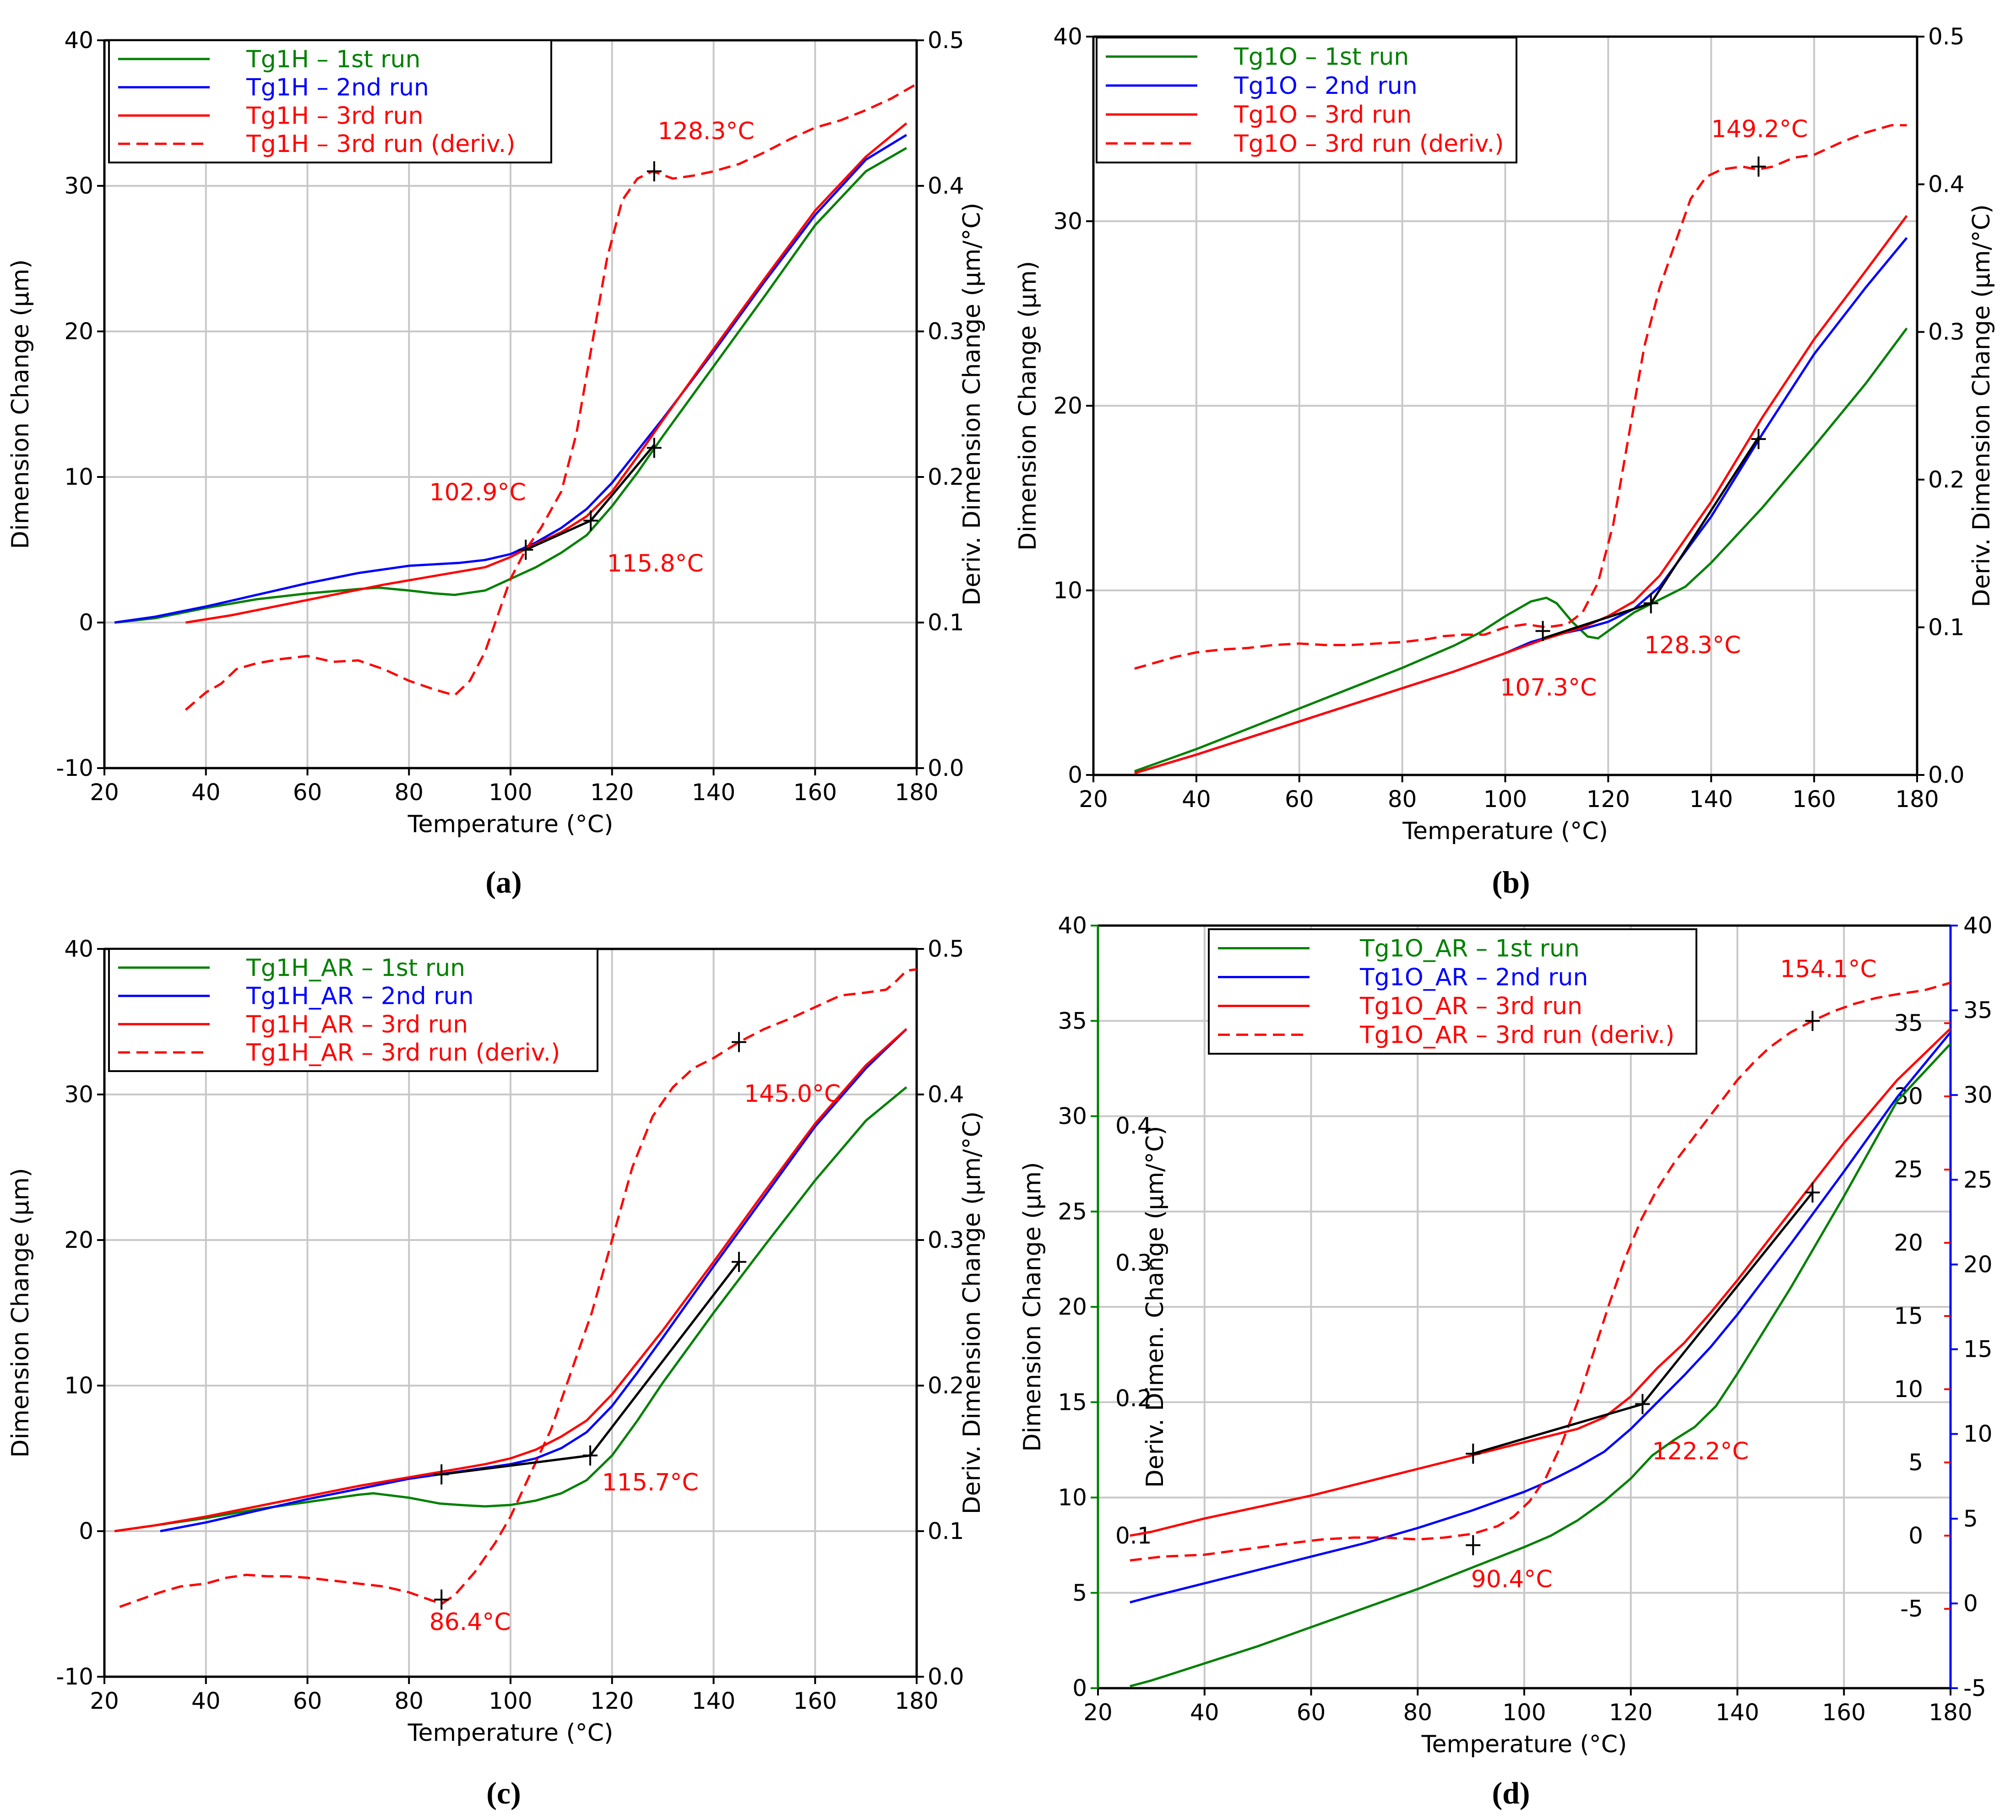 This screenshot has height=1820, width=2016. Describe the element at coordinates (1978, 1010) in the screenshot. I see `y4-tick-label: 35` at that location.